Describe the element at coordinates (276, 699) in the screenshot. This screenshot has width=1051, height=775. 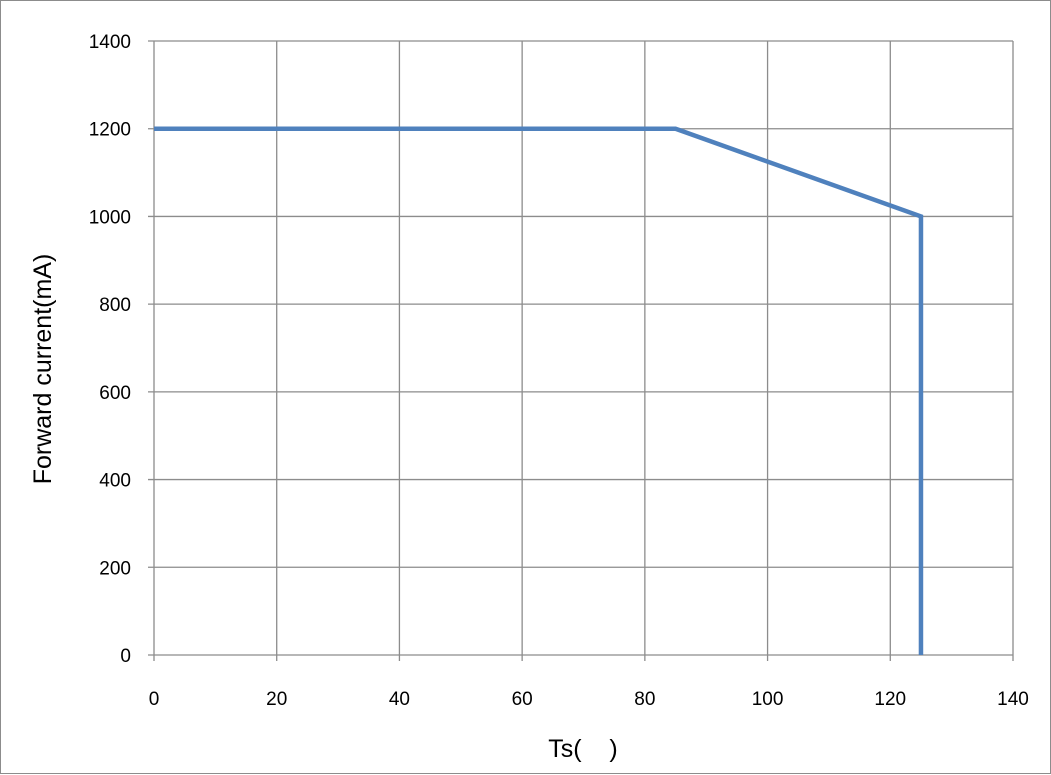
I see `x-tick-label: 20` at that location.